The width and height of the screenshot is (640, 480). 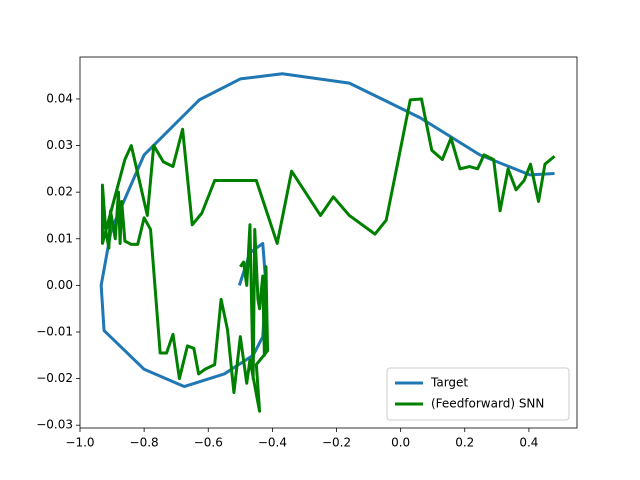 I want to click on y-tick-label: 0.03, so click(x=59, y=145).